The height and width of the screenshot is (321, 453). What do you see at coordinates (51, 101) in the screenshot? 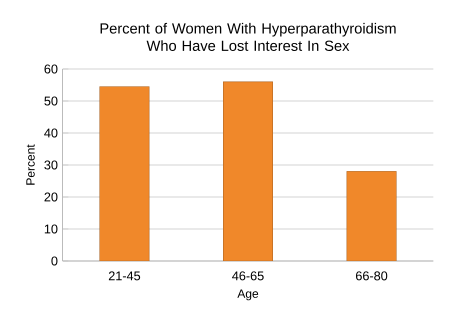
I see `y-tick-label: 50` at bounding box center [51, 101].